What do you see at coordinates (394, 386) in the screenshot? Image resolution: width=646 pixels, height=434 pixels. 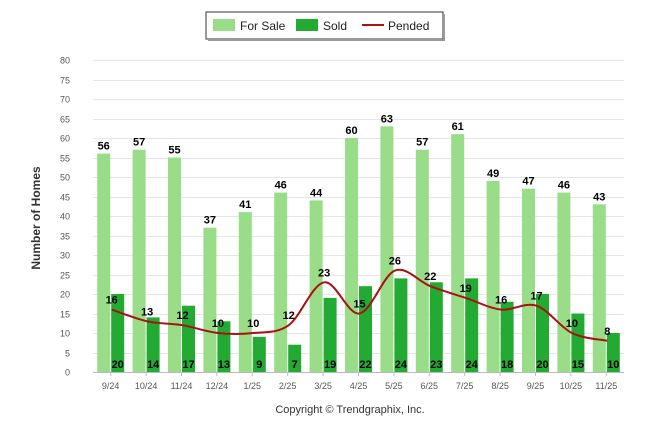 I see `x-tick-label: 5/25` at bounding box center [394, 386].